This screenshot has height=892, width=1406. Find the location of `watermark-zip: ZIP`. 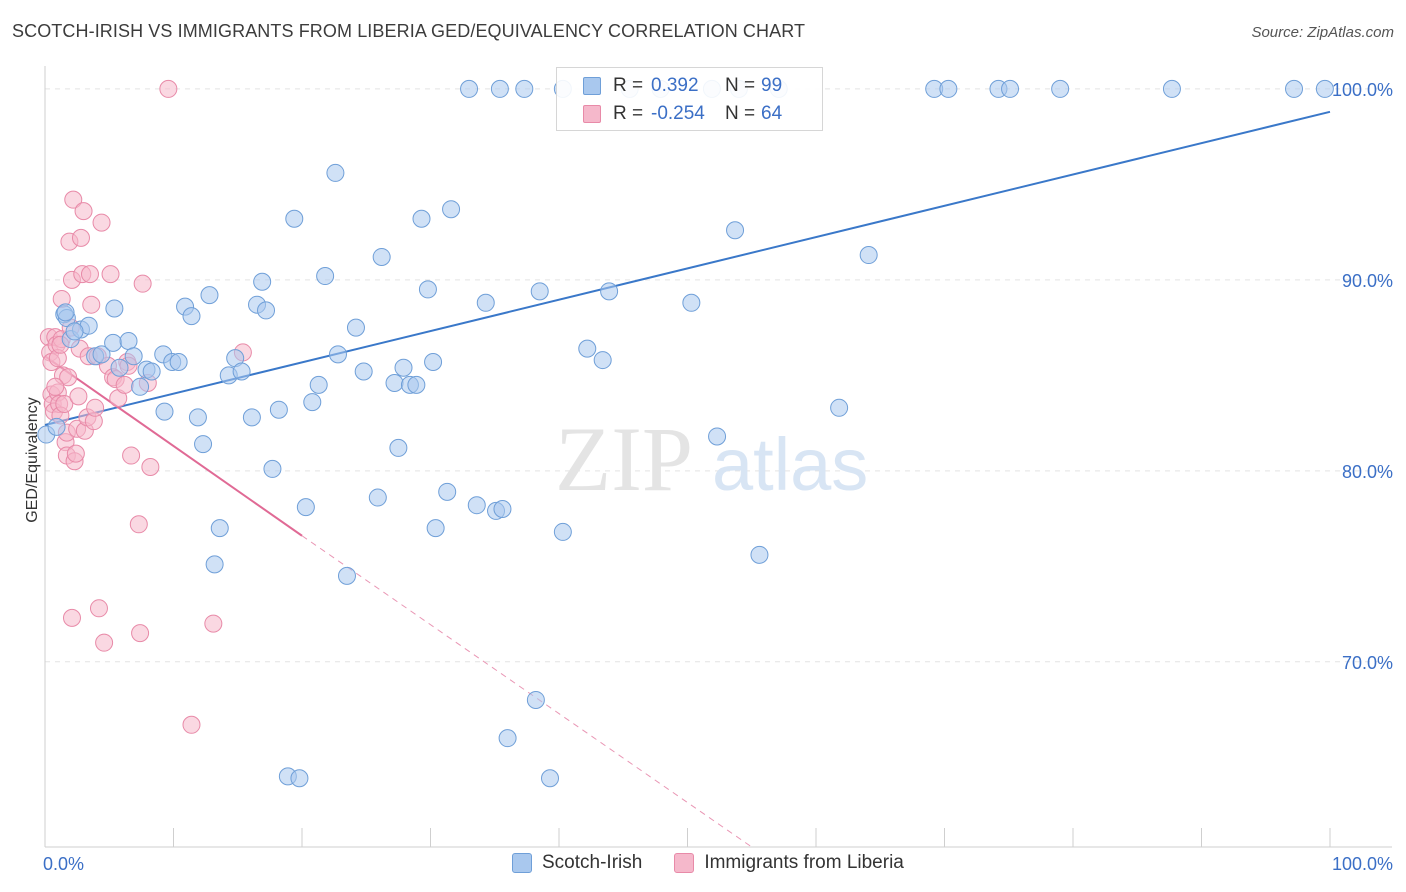

watermark-zip: ZIP is located at coordinates (624, 459).